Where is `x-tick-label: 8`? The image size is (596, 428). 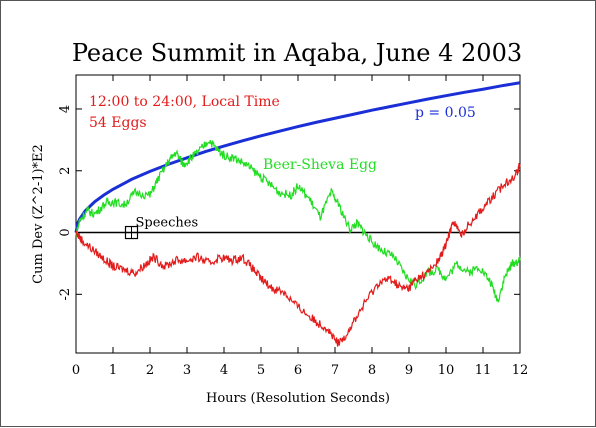 x-tick-label: 8 is located at coordinates (372, 370).